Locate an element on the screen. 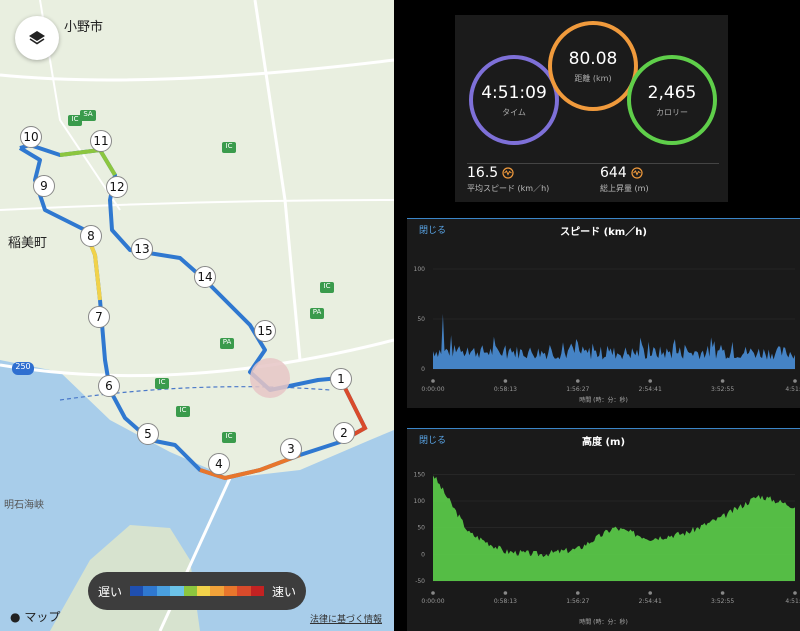 The width and height of the screenshot is (800, 631). waypoint-15: 15 is located at coordinates (265, 331).